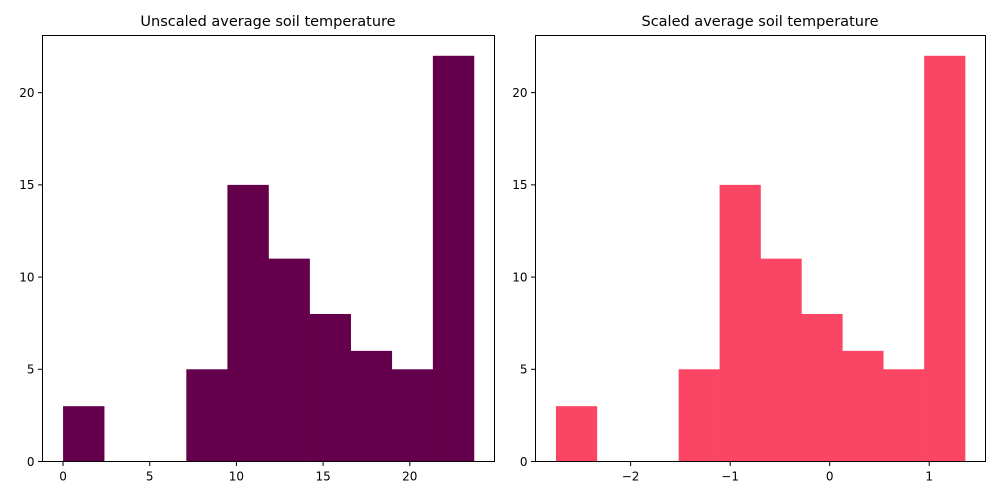 The width and height of the screenshot is (1000, 500). I want to click on chart-title-unscaled: Unscaled average soil temperature, so click(267, 22).